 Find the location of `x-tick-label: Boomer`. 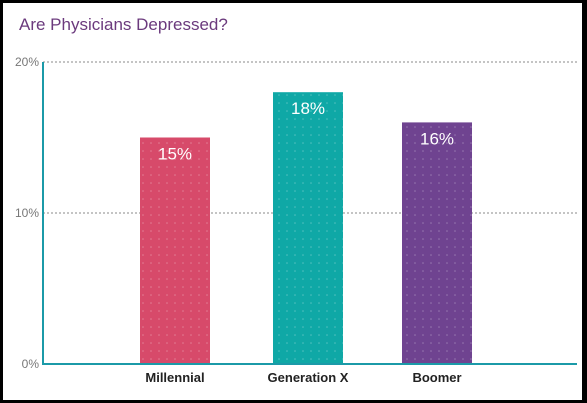

x-tick-label: Boomer is located at coordinates (436, 377).